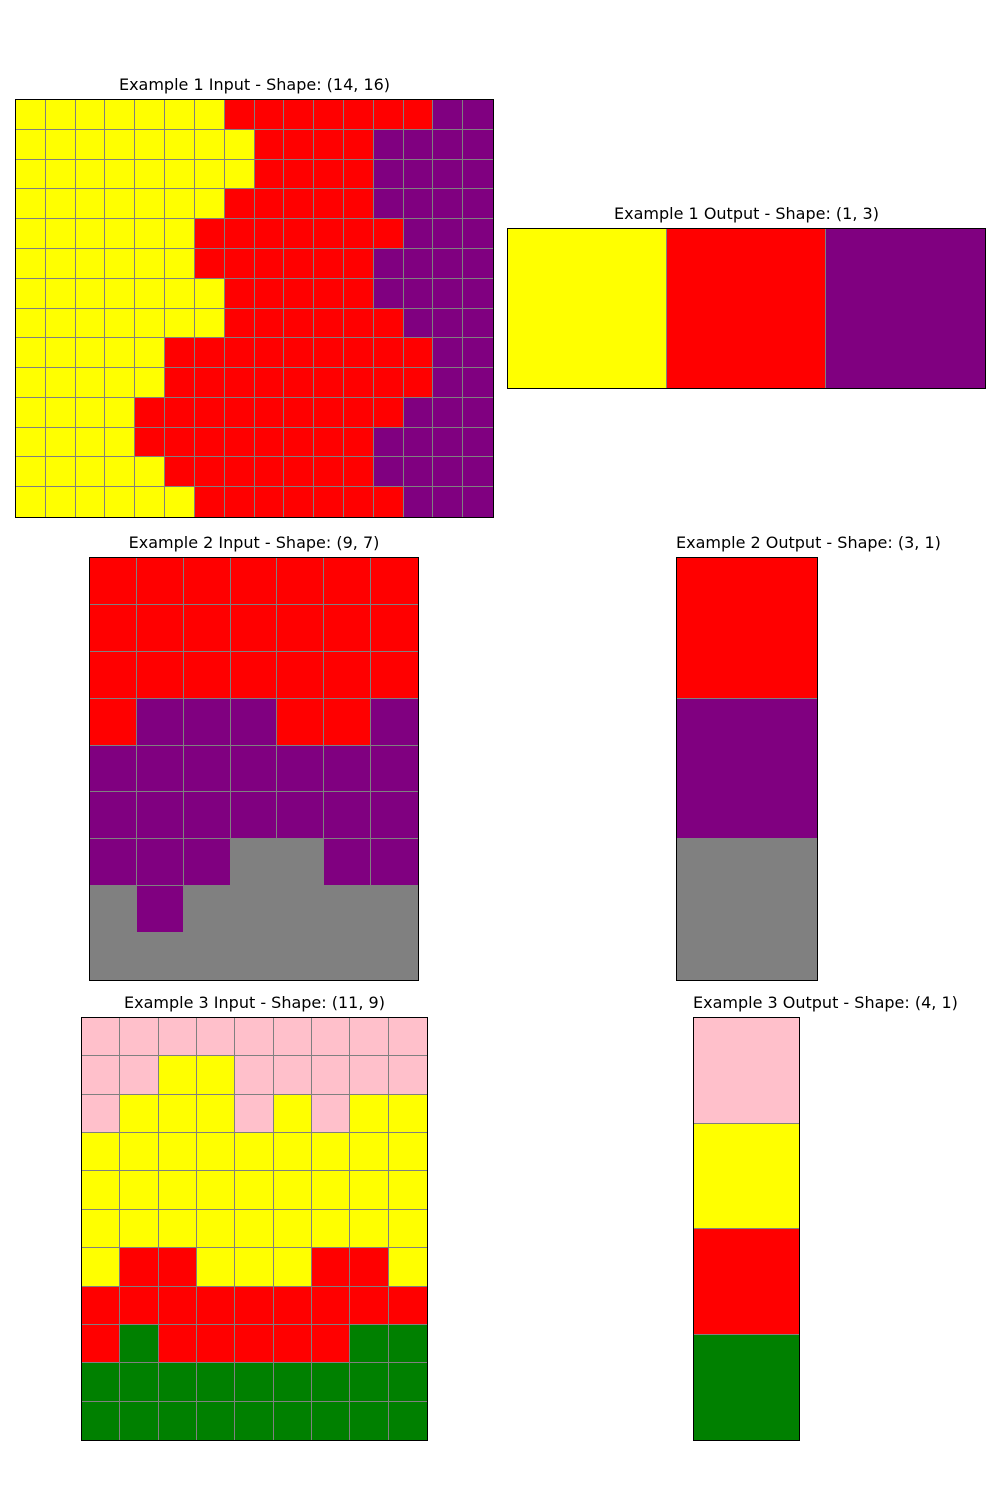 Image resolution: width=1000 pixels, height=1500 pixels. Describe the element at coordinates (254, 1229) in the screenshot. I see `example-3-input-grid` at that location.